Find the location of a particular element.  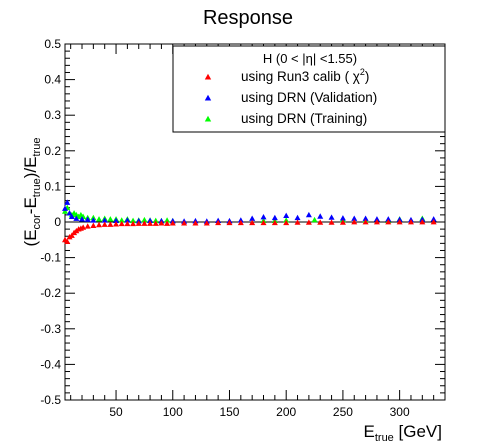

legend-entry-3: using DRN (Training) is located at coordinates (304, 118).